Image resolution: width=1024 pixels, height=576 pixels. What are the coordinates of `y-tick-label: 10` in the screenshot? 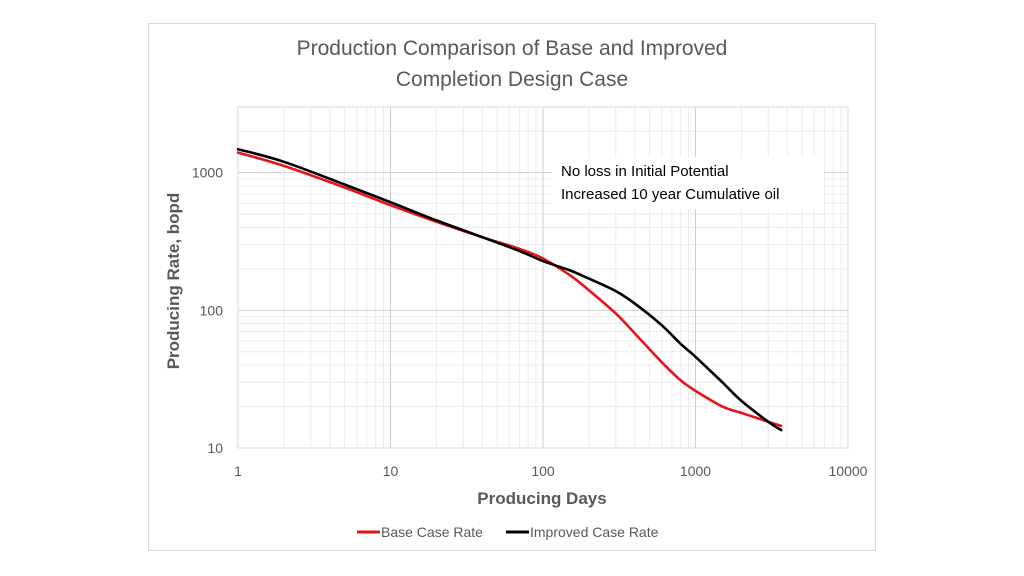 It's located at (215, 448).